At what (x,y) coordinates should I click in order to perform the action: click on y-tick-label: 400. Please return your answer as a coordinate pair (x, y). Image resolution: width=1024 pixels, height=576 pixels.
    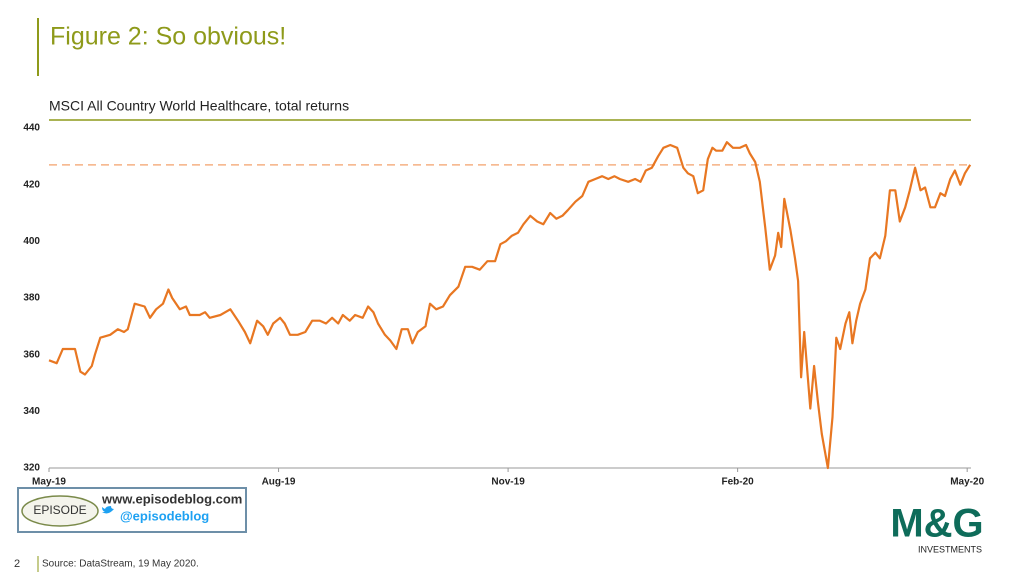
    Looking at the image, I should click on (31, 241).